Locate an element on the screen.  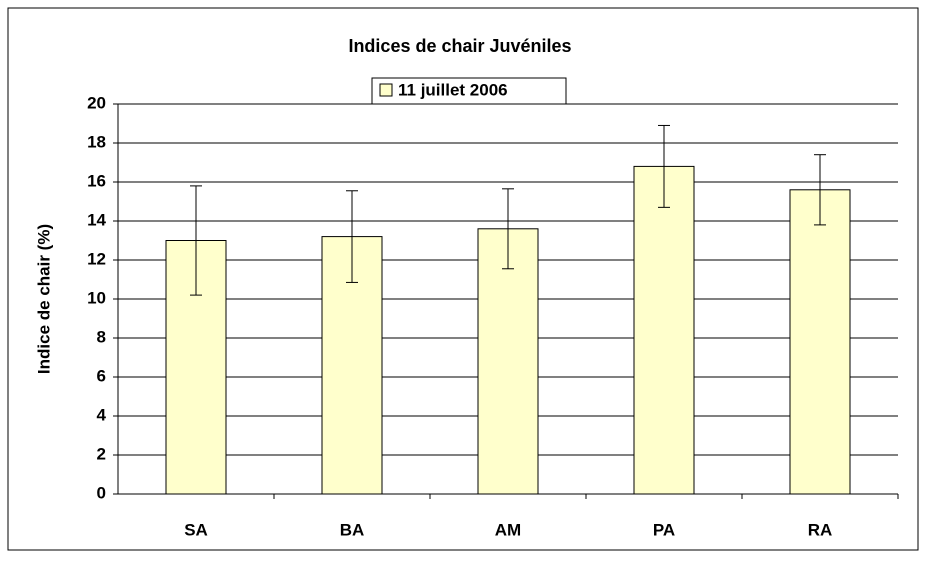
x-tick-label: SA is located at coordinates (196, 529).